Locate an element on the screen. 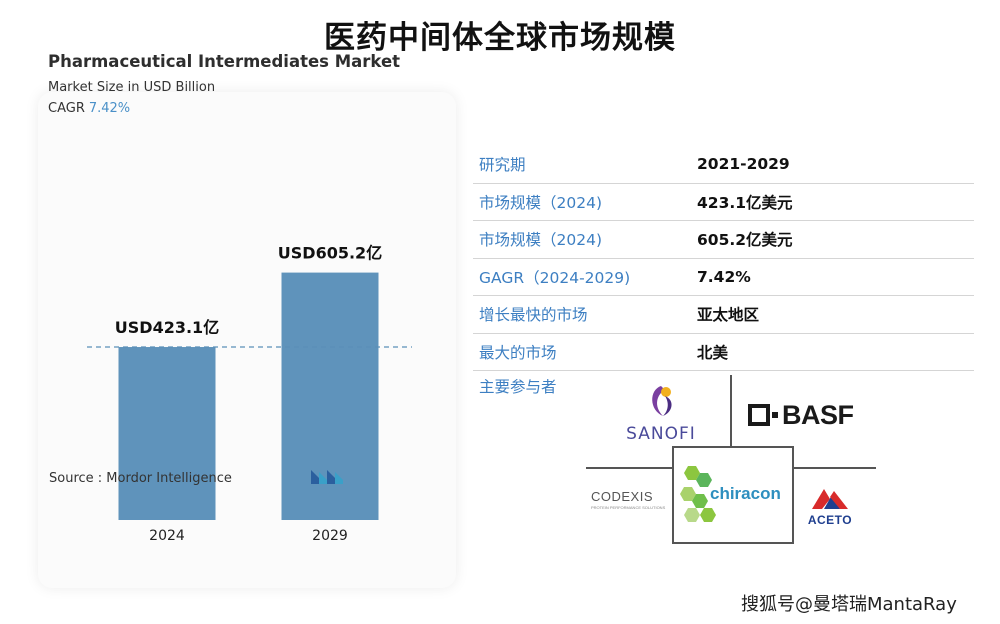  chiracon-hexagon-icon is located at coordinates (698, 494).